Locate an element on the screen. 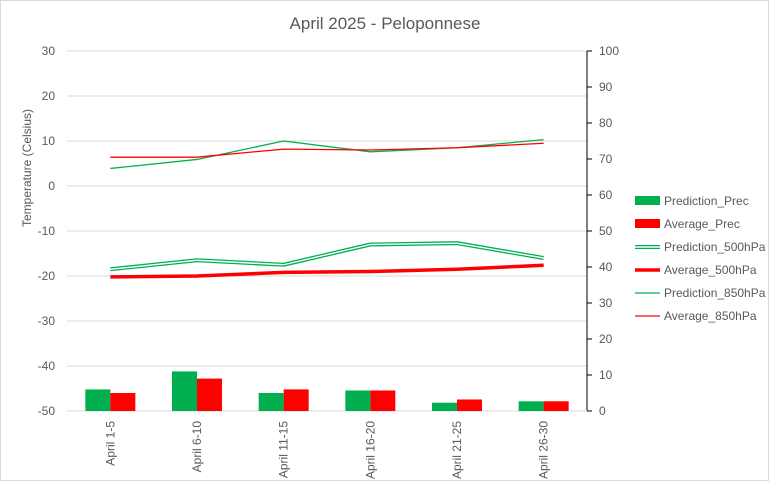 Image resolution: width=769 pixels, height=482 pixels. y-tick-label: -40 is located at coordinates (47, 366).